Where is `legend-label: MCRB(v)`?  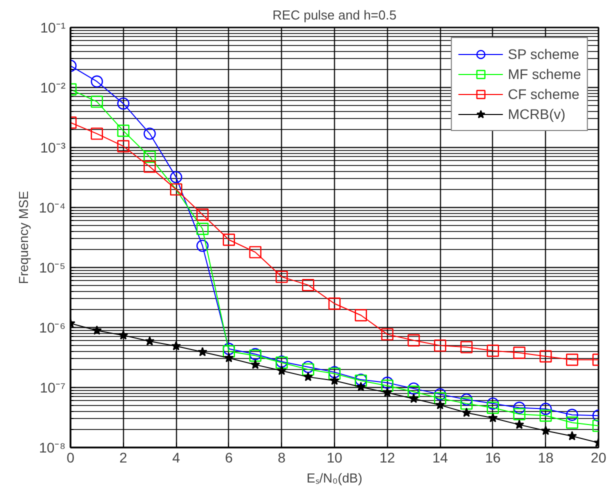 legend-label: MCRB(v) is located at coordinates (537, 114).